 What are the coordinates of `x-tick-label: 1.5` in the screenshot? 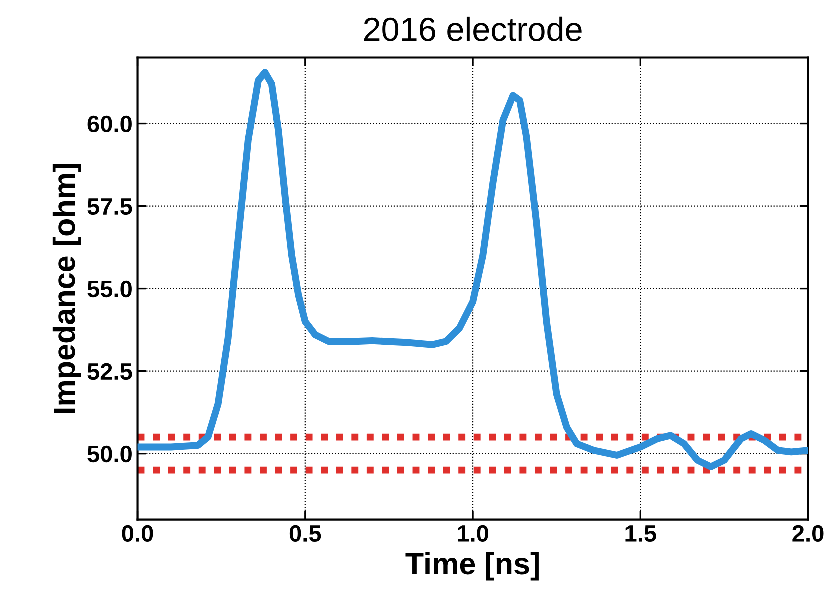 It's located at (641, 534).